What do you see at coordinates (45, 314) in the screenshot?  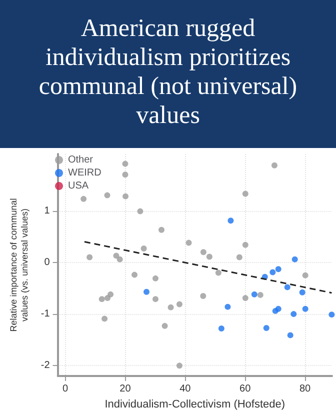 I see `y-tick-label: -1` at bounding box center [45, 314].